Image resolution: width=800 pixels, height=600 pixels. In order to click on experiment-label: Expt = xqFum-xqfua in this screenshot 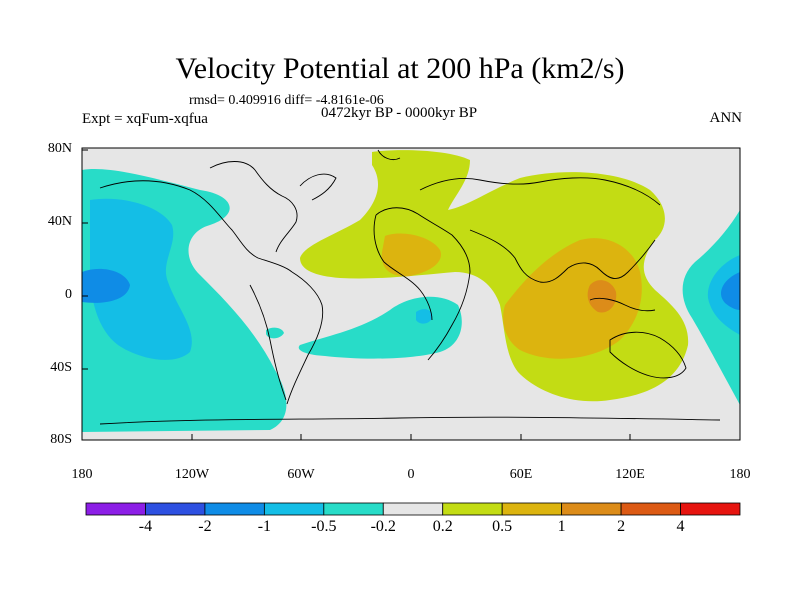, I will do `click(145, 119)`.